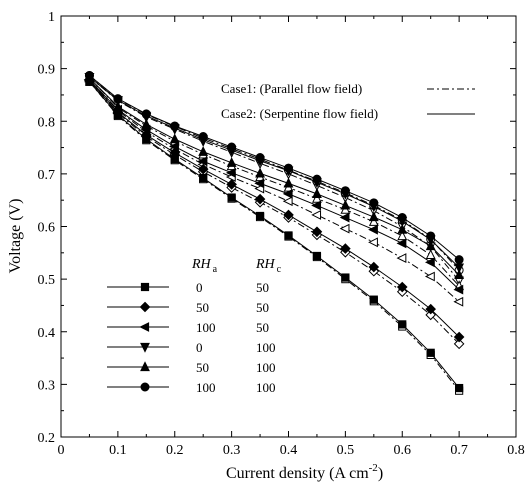 The width and height of the screenshot is (529, 487). I want to click on x-tick-label: 0.8, so click(516, 450).